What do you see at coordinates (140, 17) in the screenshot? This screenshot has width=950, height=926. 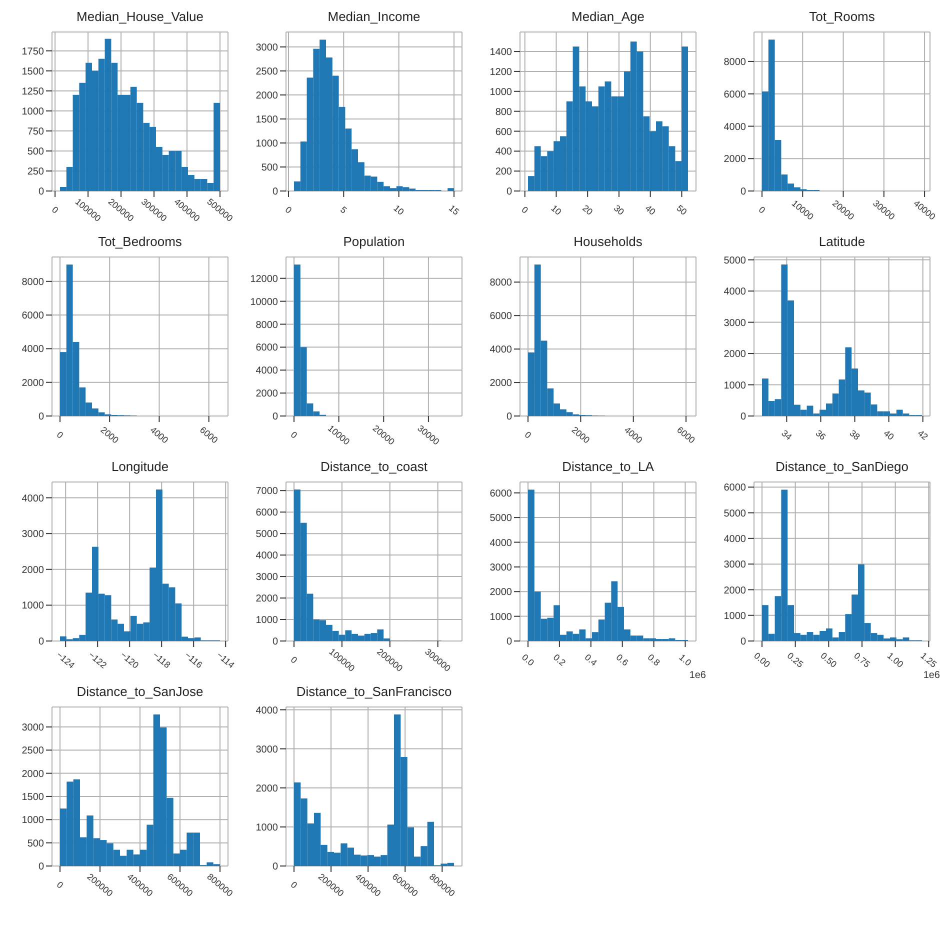 I see `chart-title: Median_House_Value` at bounding box center [140, 17].